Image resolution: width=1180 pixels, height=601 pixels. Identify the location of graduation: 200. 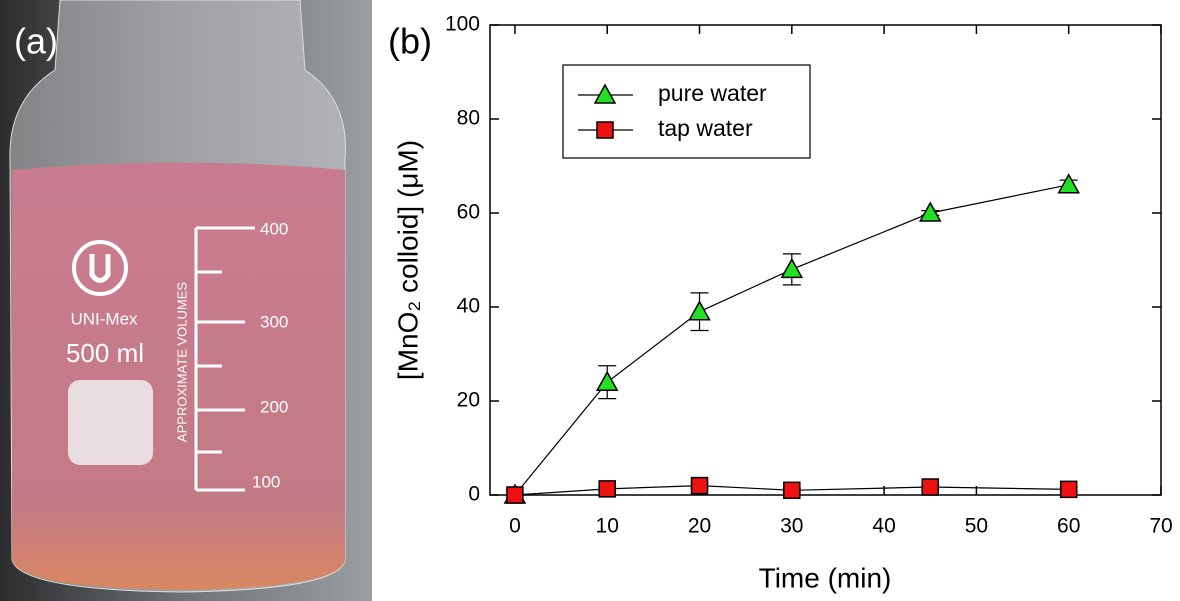
(274, 406).